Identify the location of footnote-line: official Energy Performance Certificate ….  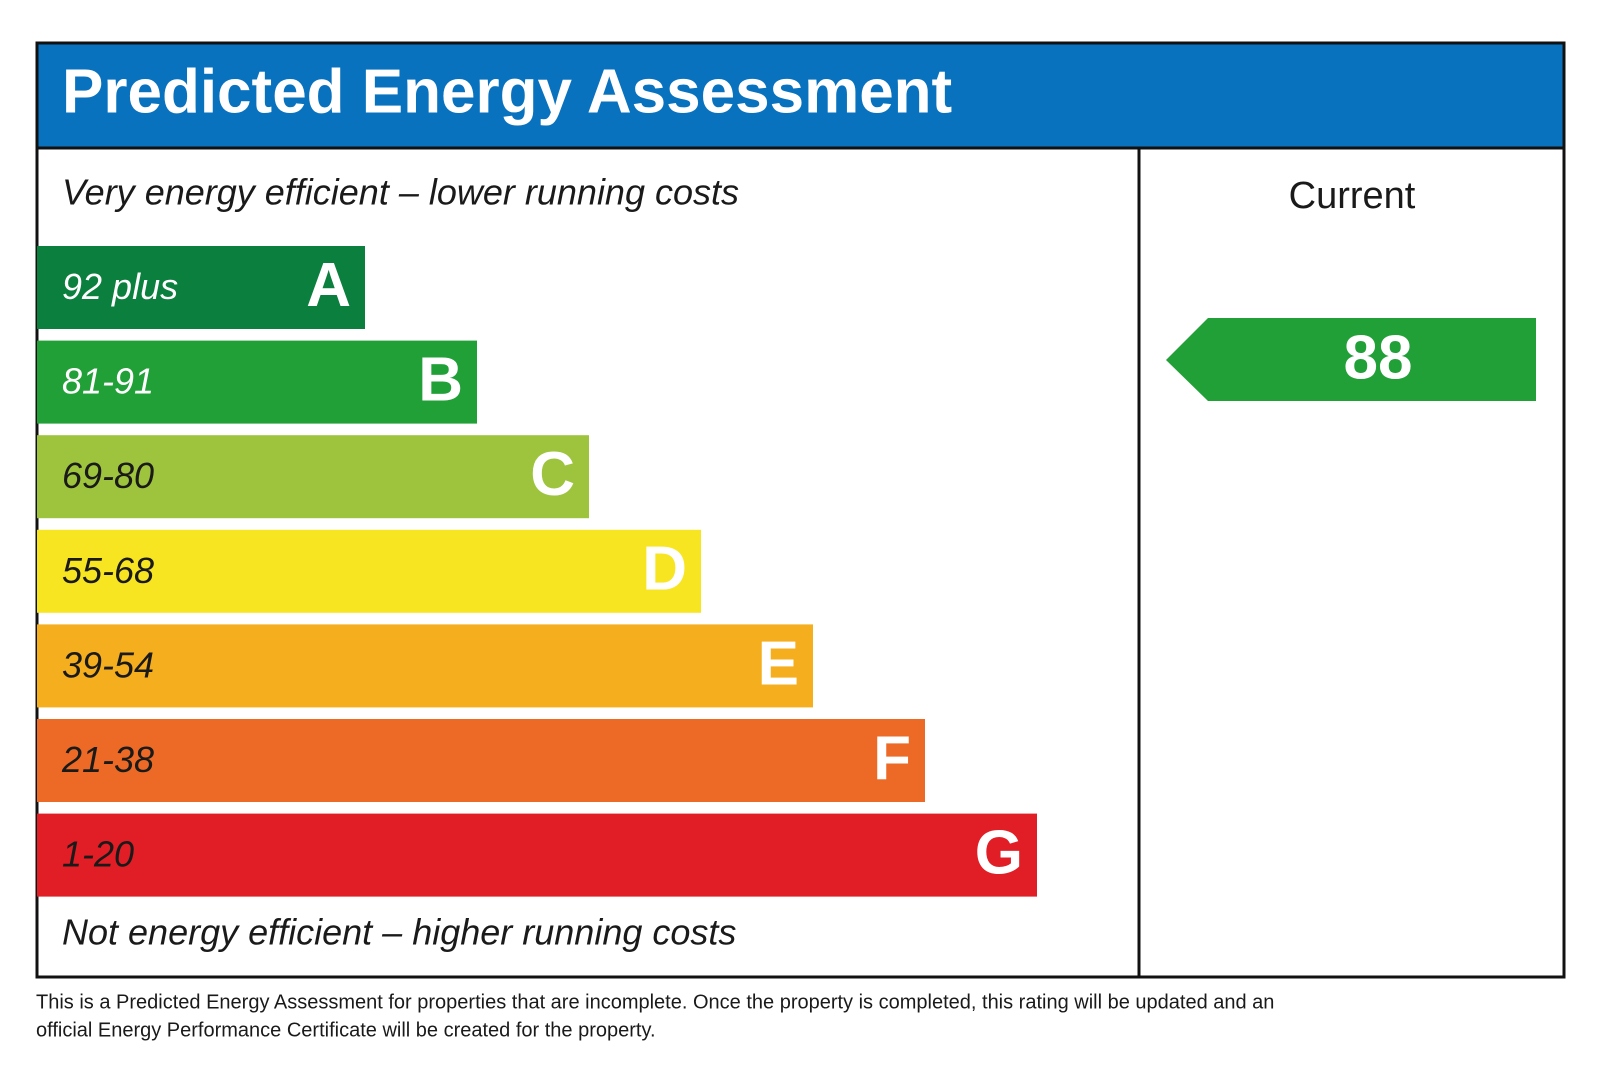
(346, 1030).